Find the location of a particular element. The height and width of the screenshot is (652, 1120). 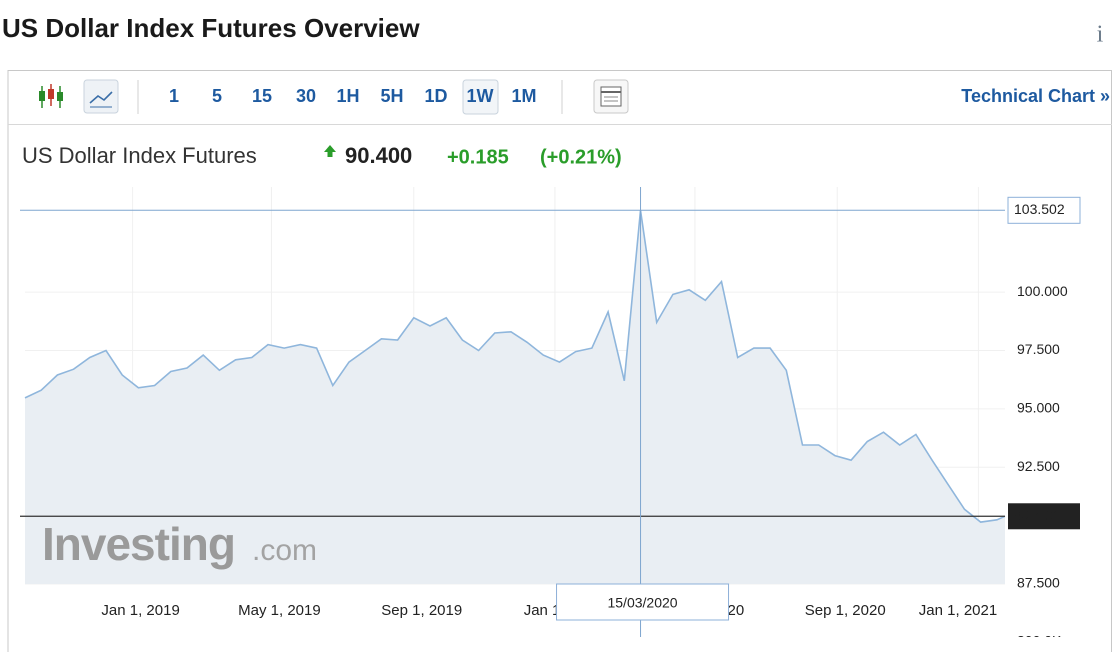

interval-button: 1 is located at coordinates (174, 96).